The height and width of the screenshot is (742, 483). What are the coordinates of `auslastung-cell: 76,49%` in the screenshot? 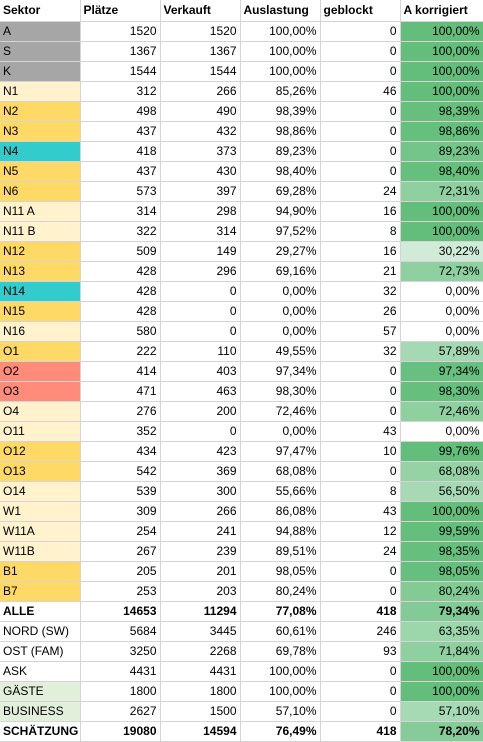 It's located at (280, 731).